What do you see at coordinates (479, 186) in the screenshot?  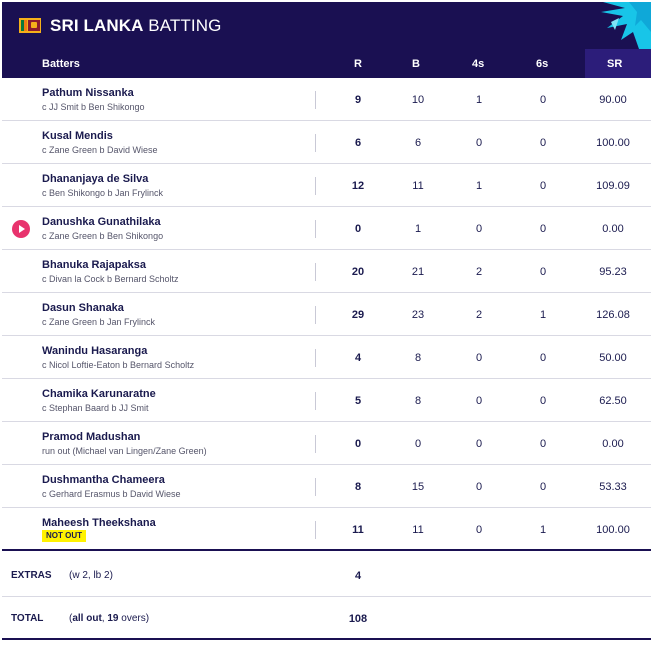 I see `fours-value: 1` at bounding box center [479, 186].